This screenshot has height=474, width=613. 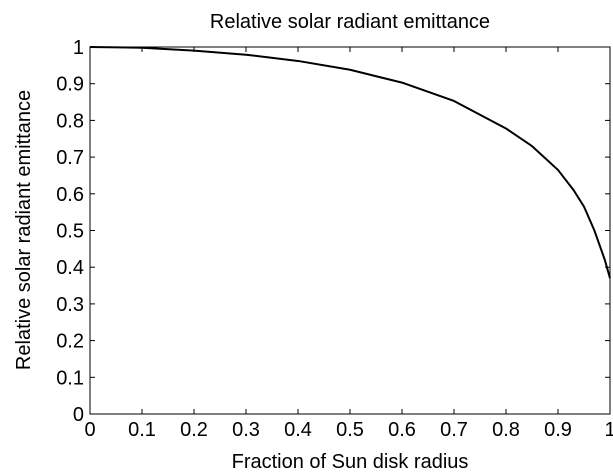 I want to click on chart-title: Relative solar radiant emittance, so click(x=350, y=22).